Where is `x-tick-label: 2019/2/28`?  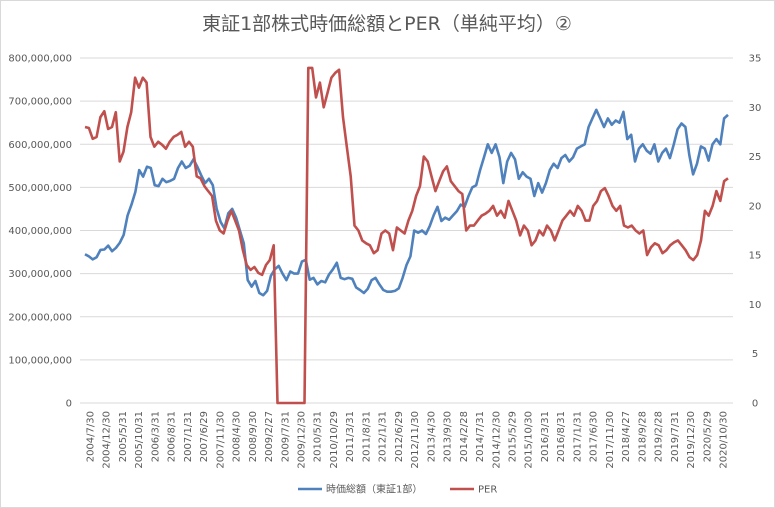 x-tick-label: 2019/2/28 is located at coordinates (659, 436).